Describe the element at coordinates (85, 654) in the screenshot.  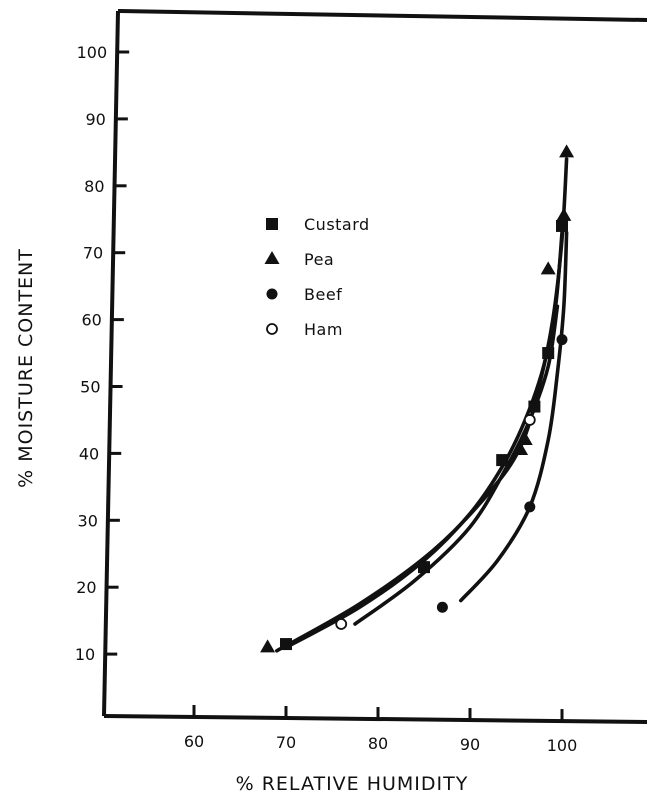
I see `y-tick-label: 10` at that location.